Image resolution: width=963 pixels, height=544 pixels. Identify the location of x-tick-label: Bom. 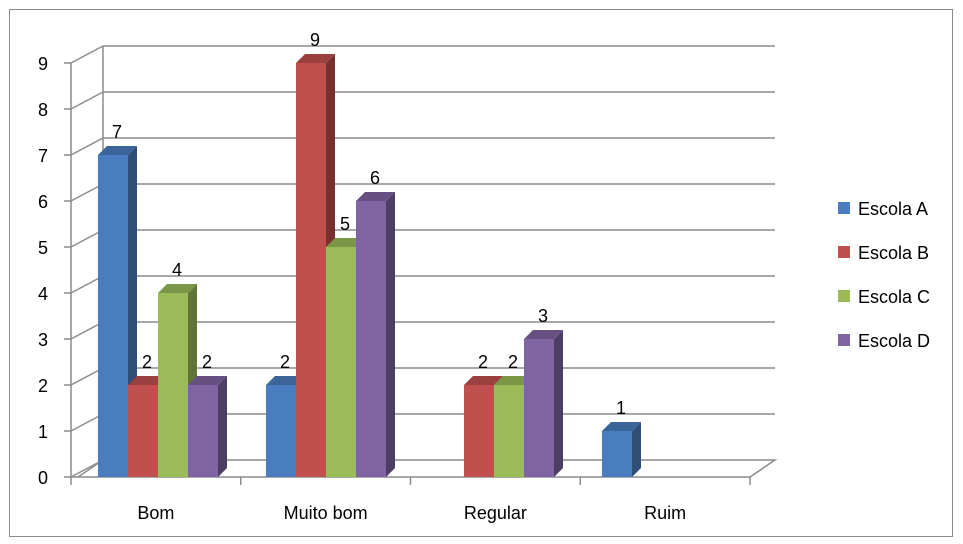
(155, 513).